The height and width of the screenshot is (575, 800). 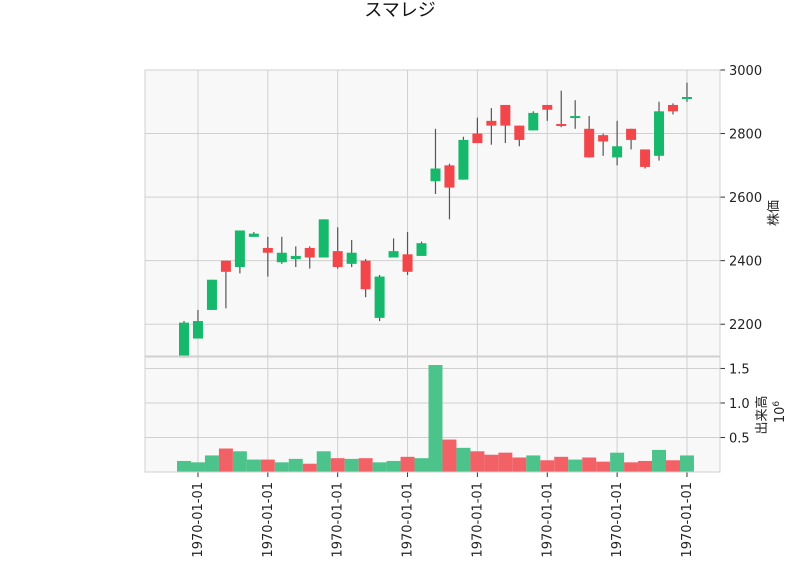 What do you see at coordinates (745, 262) in the screenshot?
I see `price-tick-label: 2400` at bounding box center [745, 262].